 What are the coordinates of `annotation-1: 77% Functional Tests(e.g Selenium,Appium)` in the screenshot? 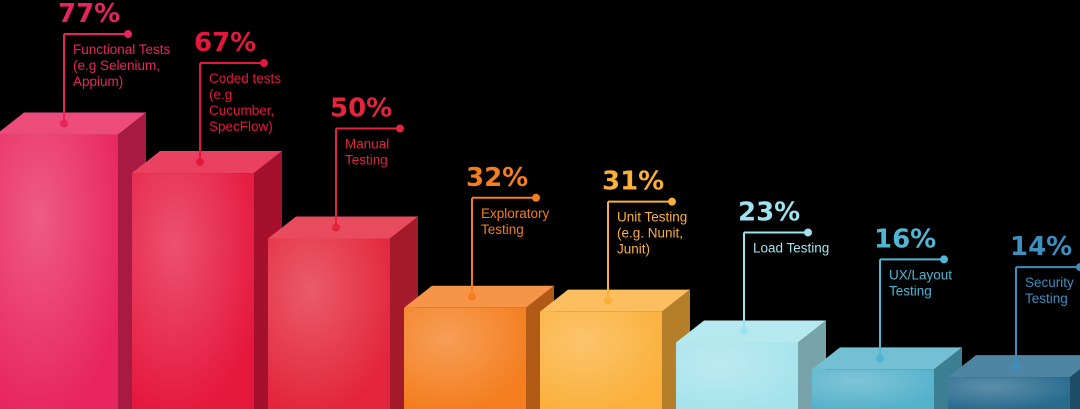 It's located at (114, 64).